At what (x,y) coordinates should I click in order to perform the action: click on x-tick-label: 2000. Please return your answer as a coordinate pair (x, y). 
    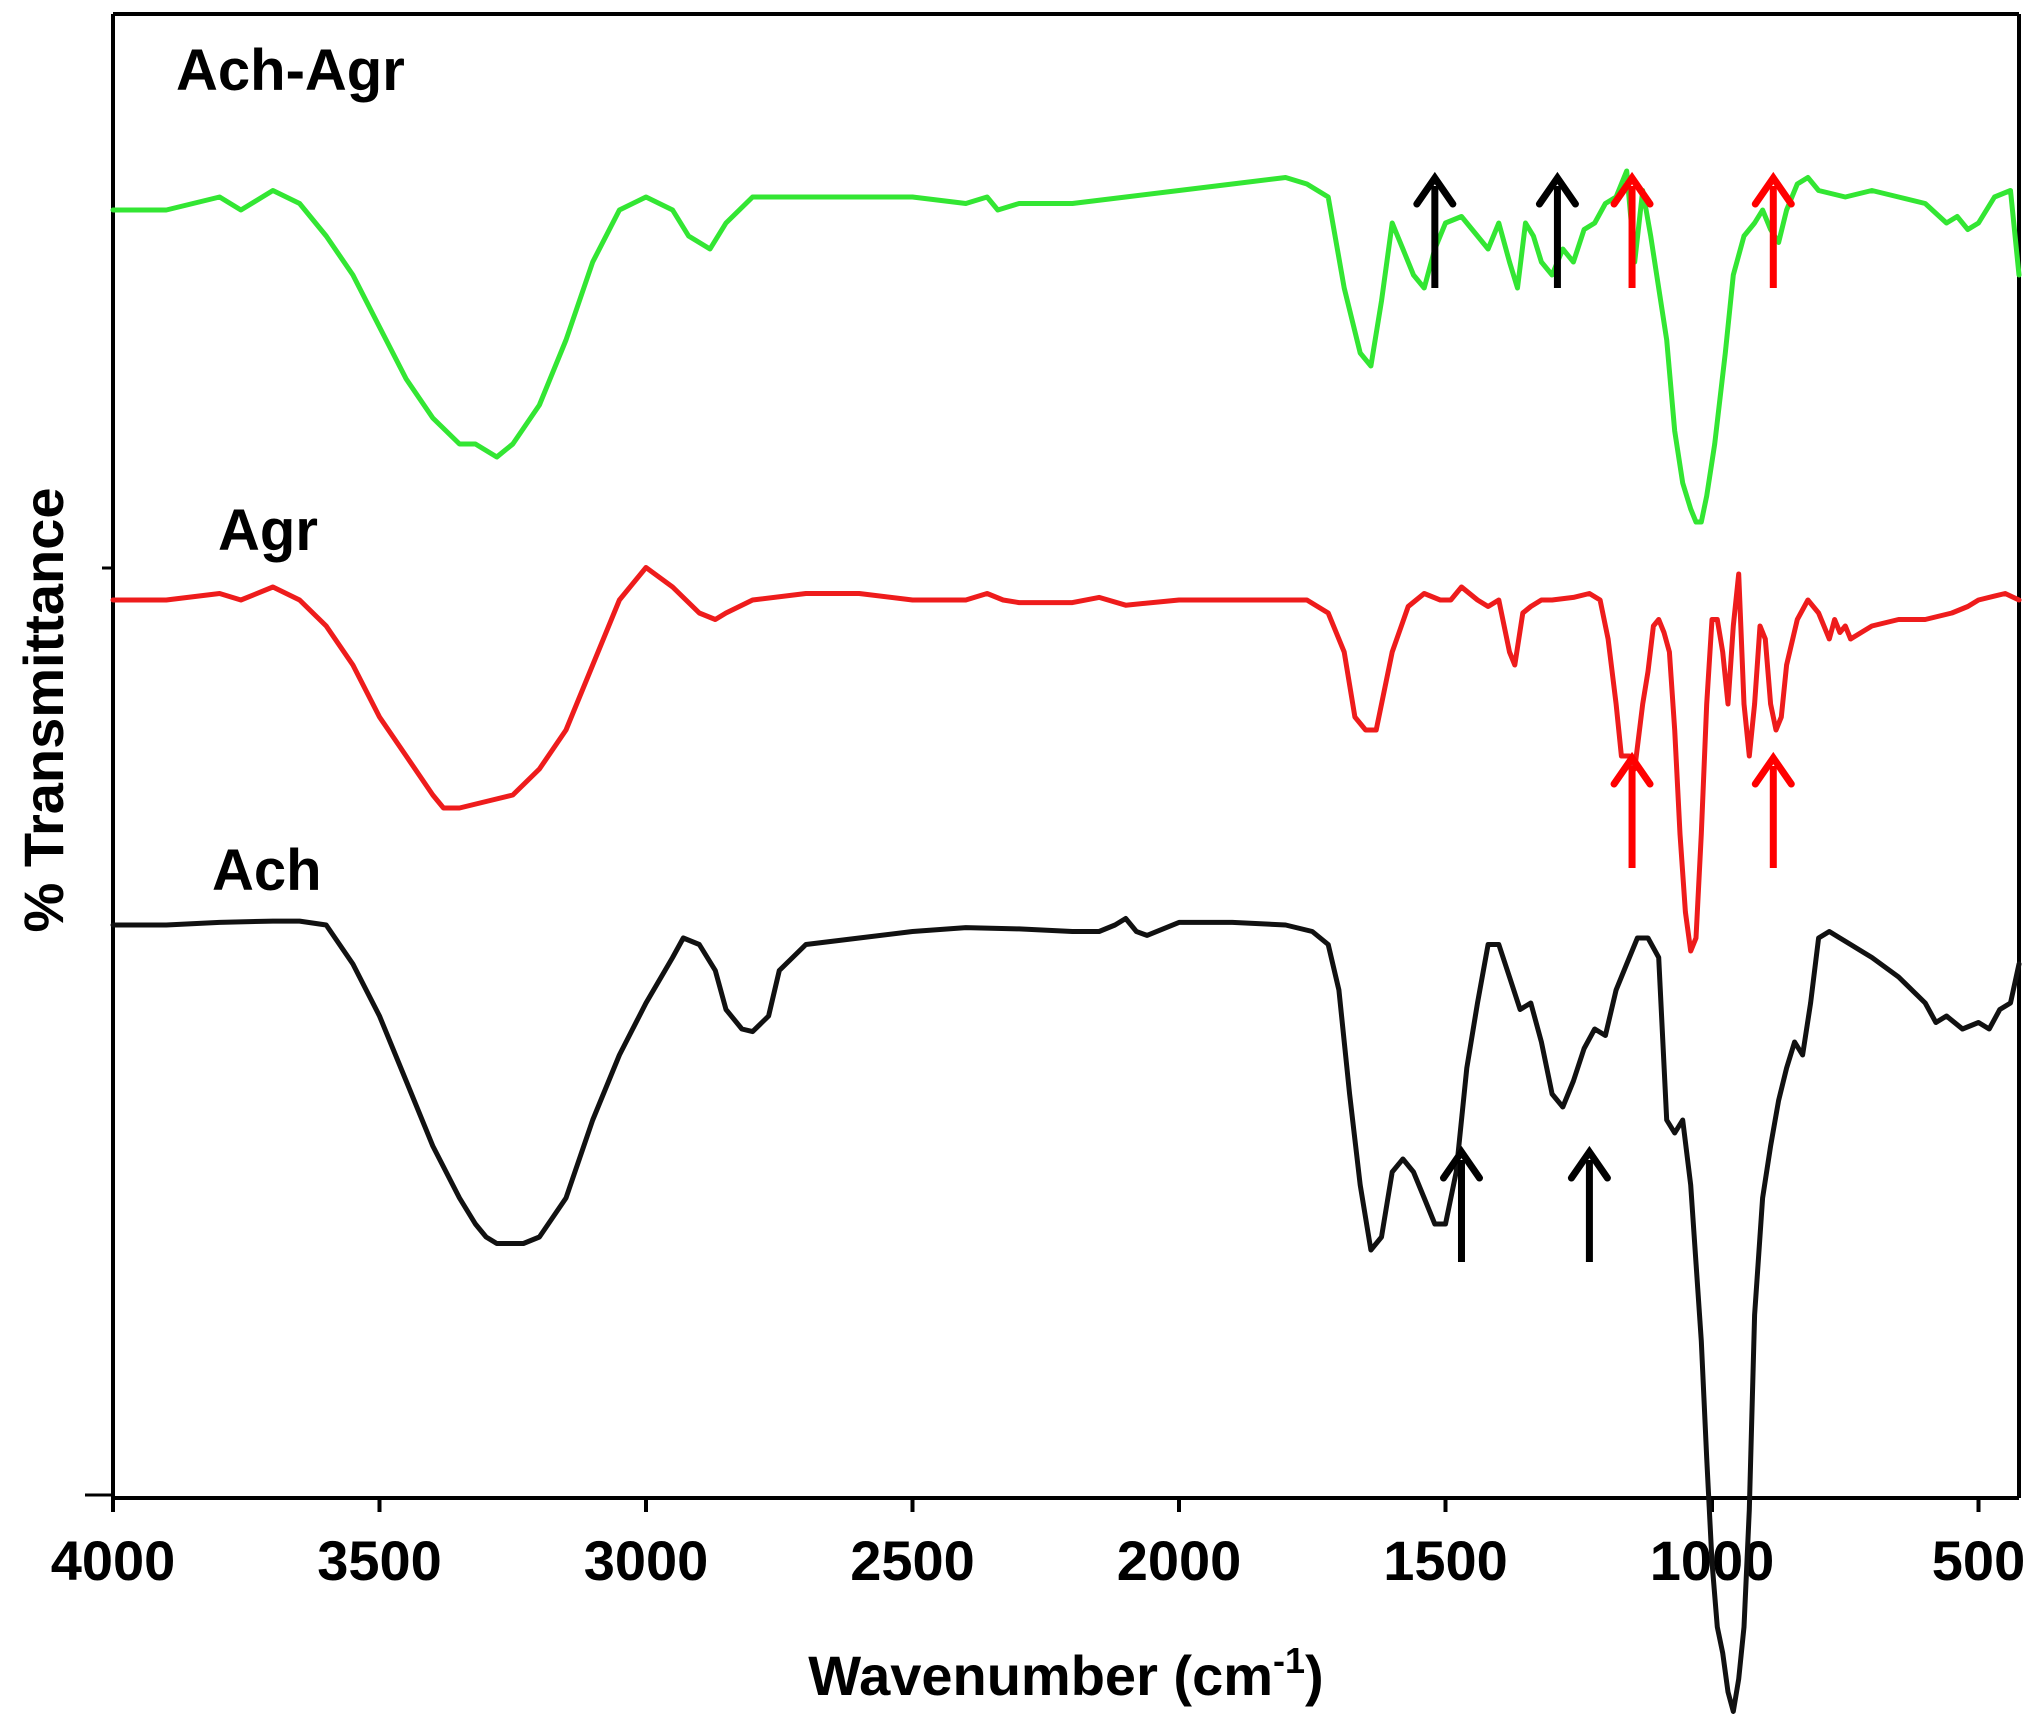
    Looking at the image, I should click on (1179, 1560).